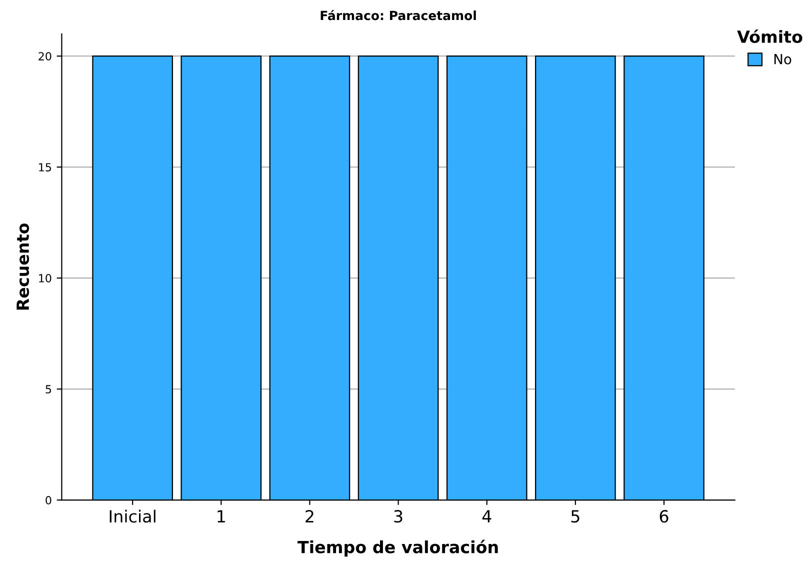 This screenshot has width=812, height=565. I want to click on x-tick-label: 6, so click(664, 516).